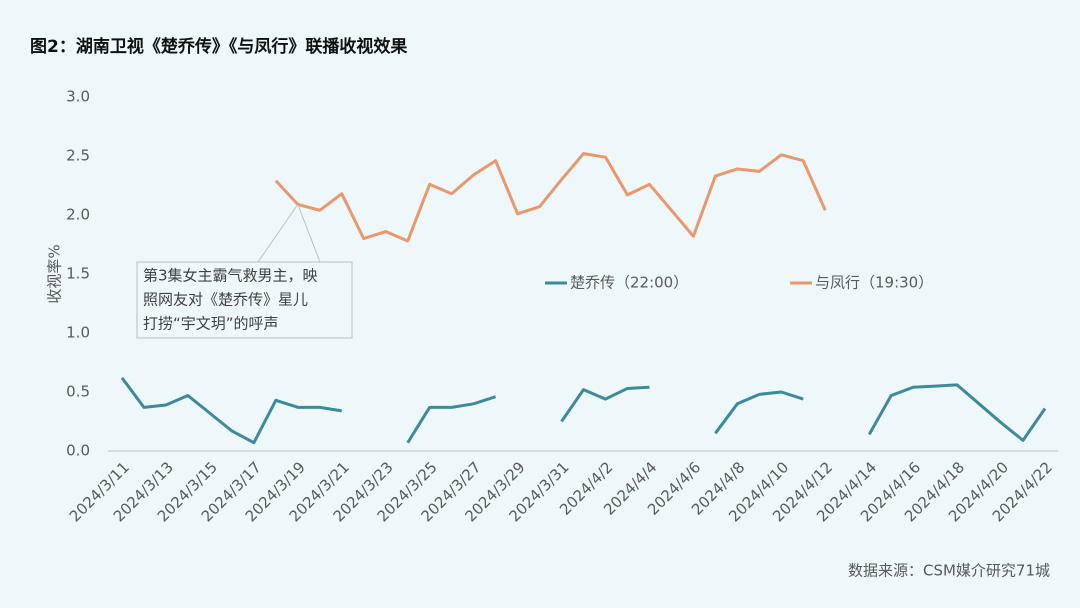  I want to click on callout, so click(289, 233).